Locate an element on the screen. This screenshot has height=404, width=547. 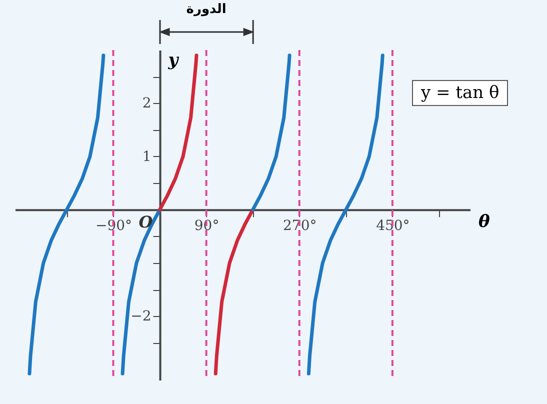
x-tick-label: 90° is located at coordinates (207, 226).